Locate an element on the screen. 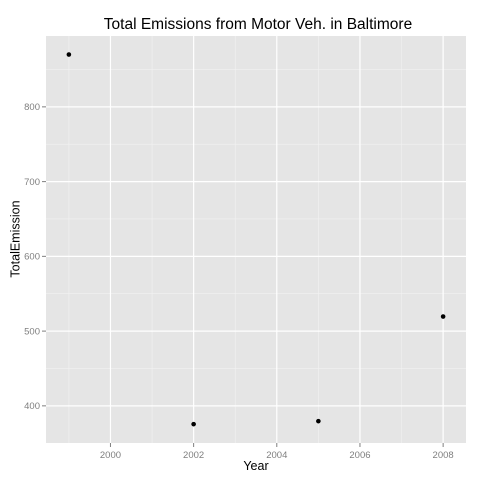 The width and height of the screenshot is (480, 480). x-tick-label: 2008 is located at coordinates (443, 455).